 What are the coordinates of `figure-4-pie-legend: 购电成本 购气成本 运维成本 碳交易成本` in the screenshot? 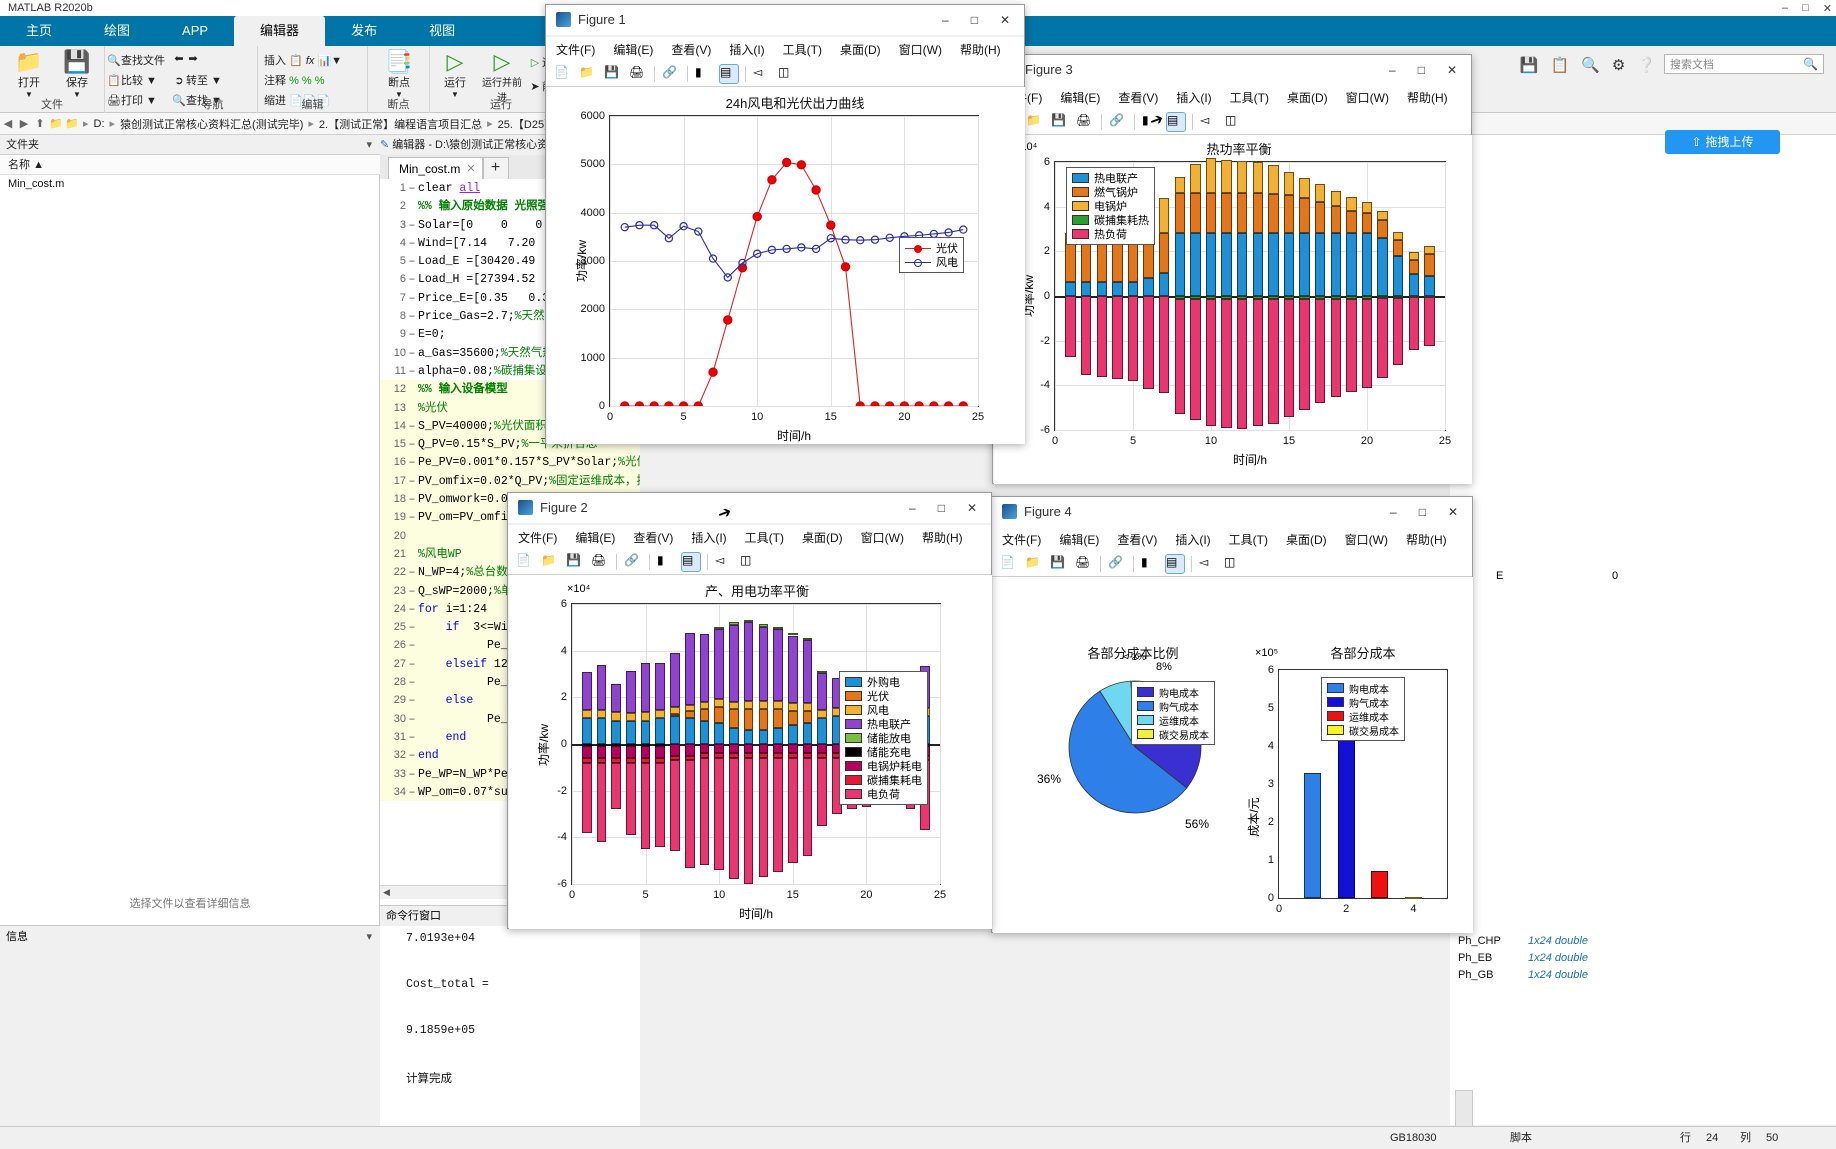 It's located at (1173, 713).